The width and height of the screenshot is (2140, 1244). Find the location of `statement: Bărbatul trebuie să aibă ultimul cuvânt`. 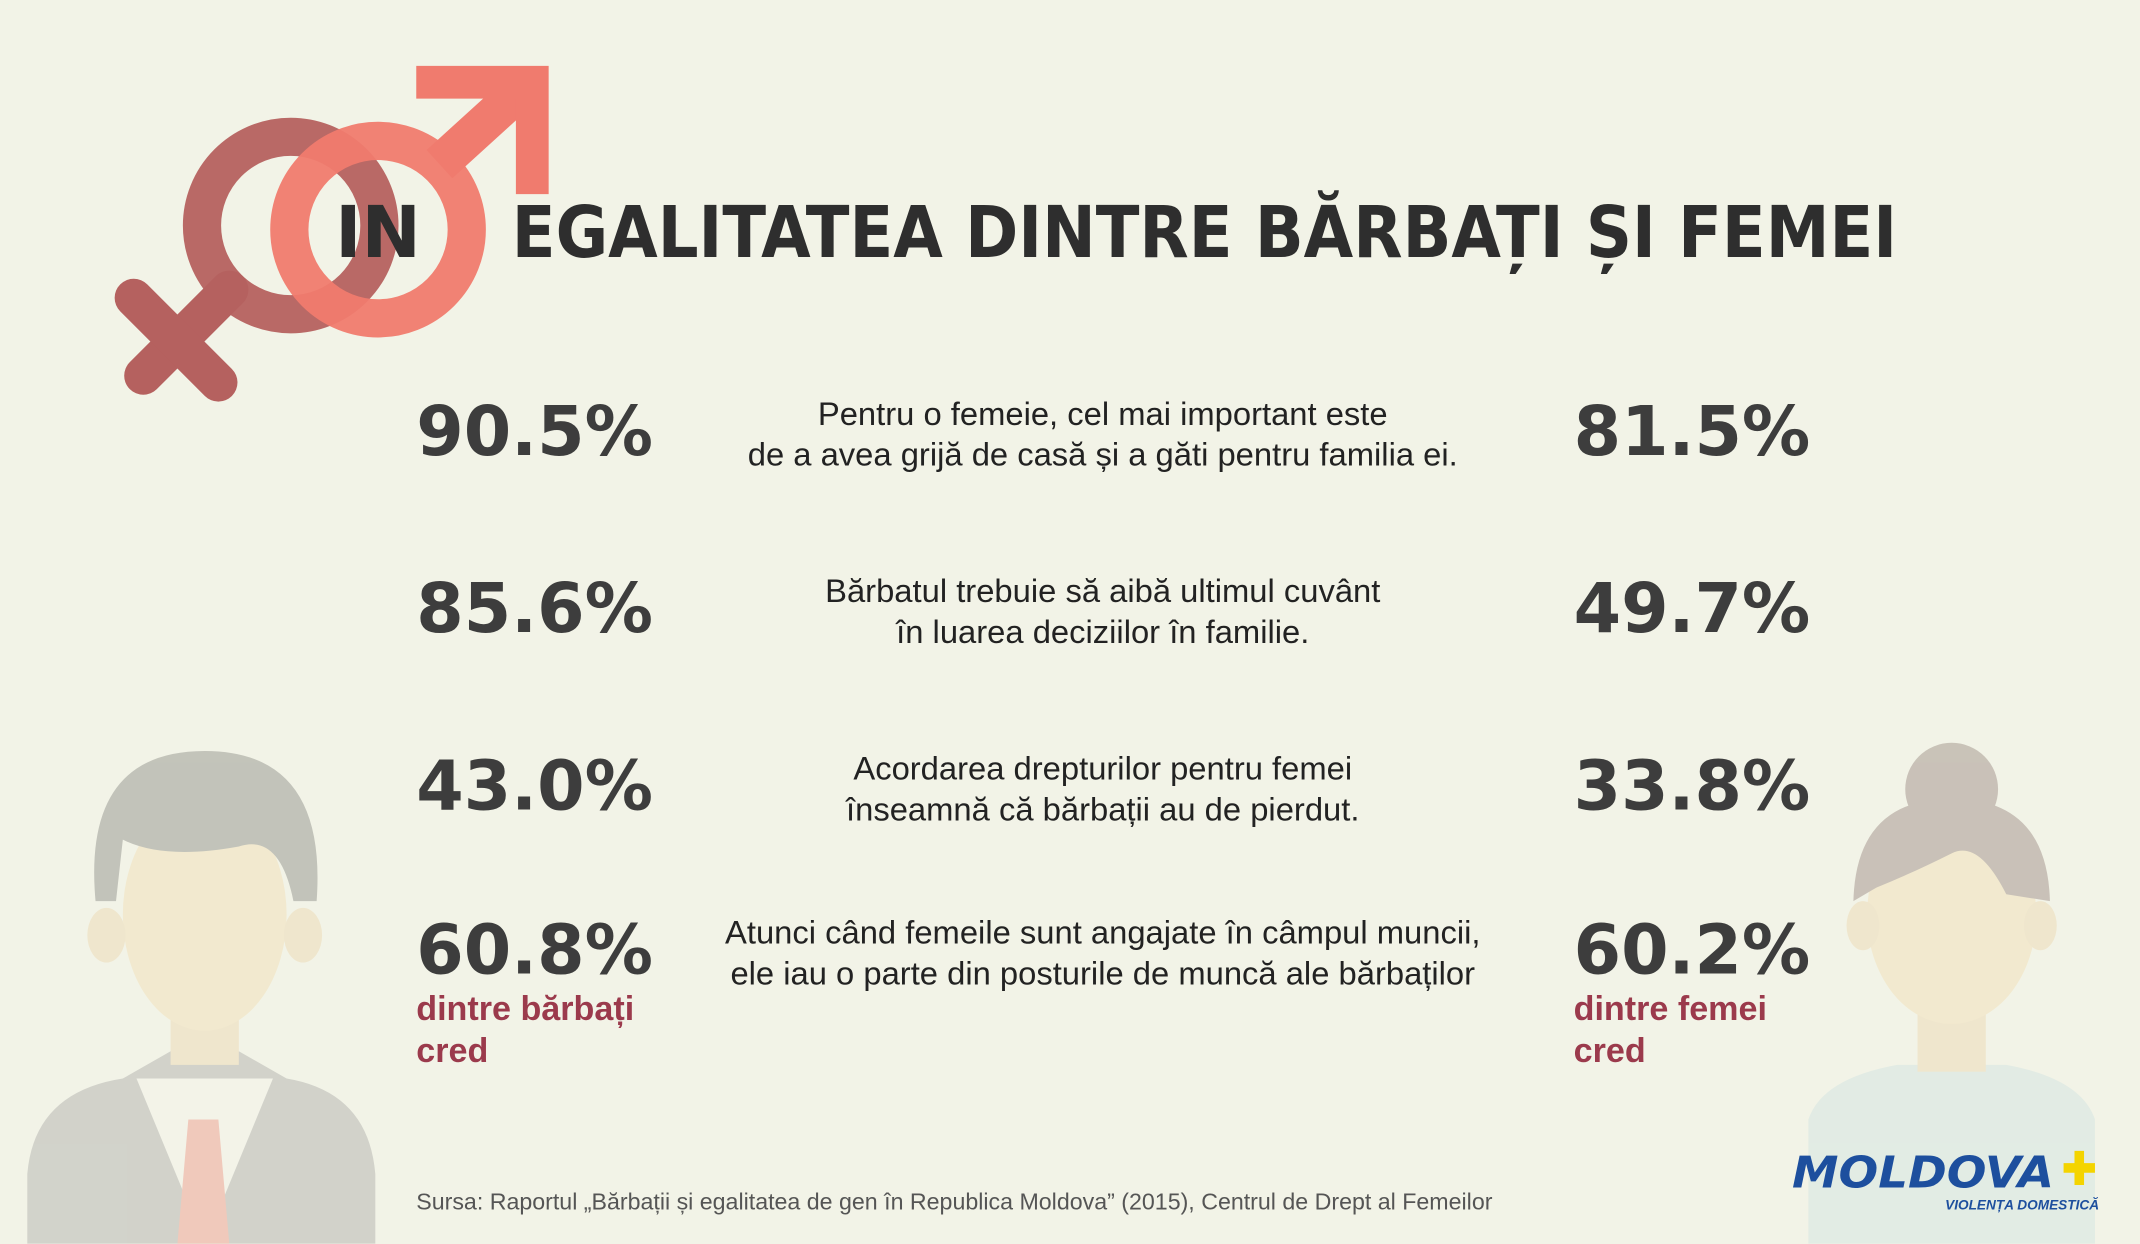

statement: Bărbatul trebuie să aibă ultimul cuvânt is located at coordinates (1102, 590).